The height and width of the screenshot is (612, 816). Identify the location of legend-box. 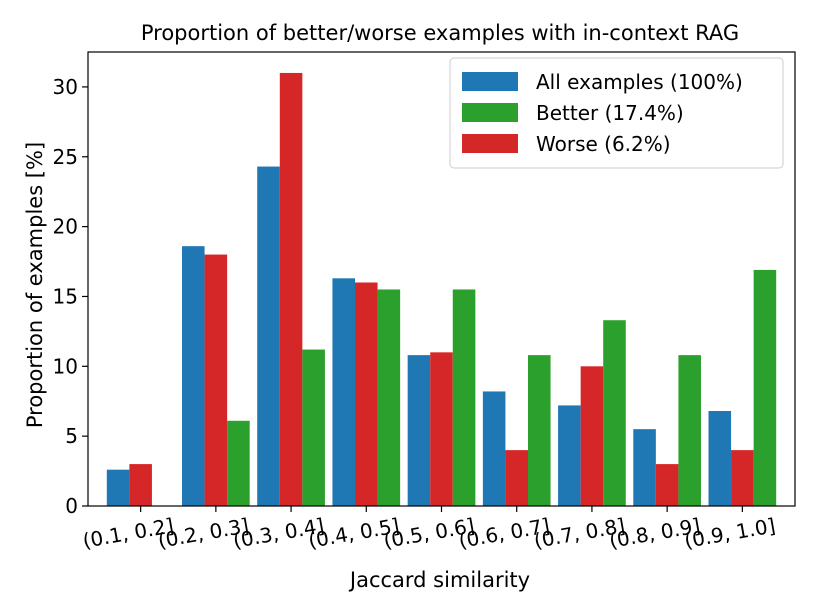
(616, 113).